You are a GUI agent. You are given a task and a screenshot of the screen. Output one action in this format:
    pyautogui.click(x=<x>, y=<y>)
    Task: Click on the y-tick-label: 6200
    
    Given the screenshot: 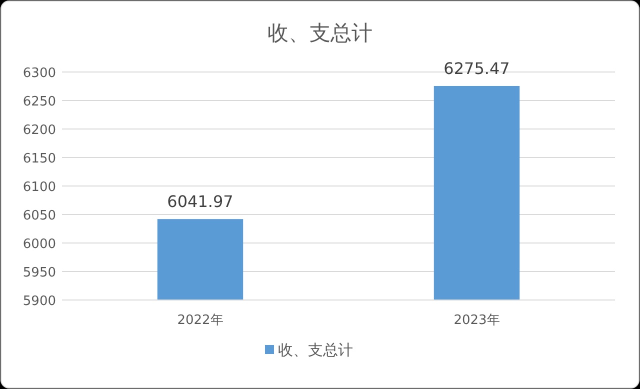 What is the action you would take?
    pyautogui.click(x=39, y=130)
    